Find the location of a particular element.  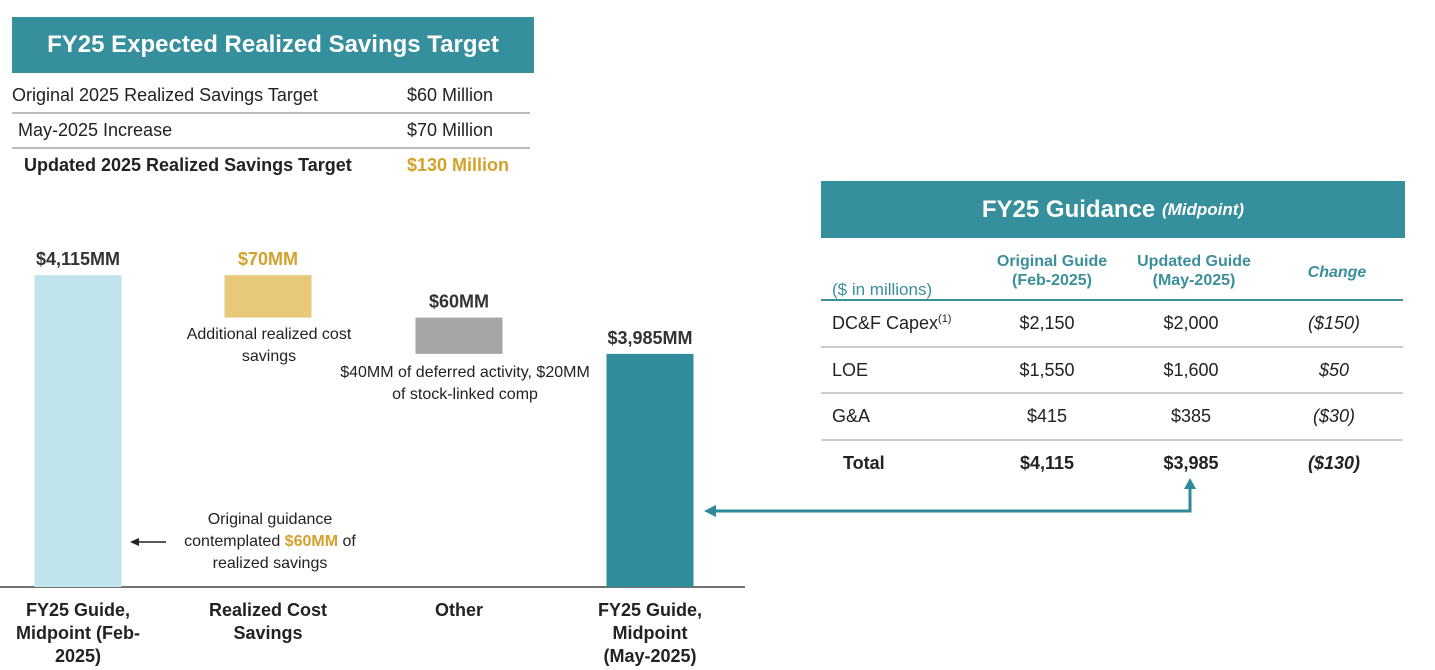

cell: $50 is located at coordinates (1334, 369).